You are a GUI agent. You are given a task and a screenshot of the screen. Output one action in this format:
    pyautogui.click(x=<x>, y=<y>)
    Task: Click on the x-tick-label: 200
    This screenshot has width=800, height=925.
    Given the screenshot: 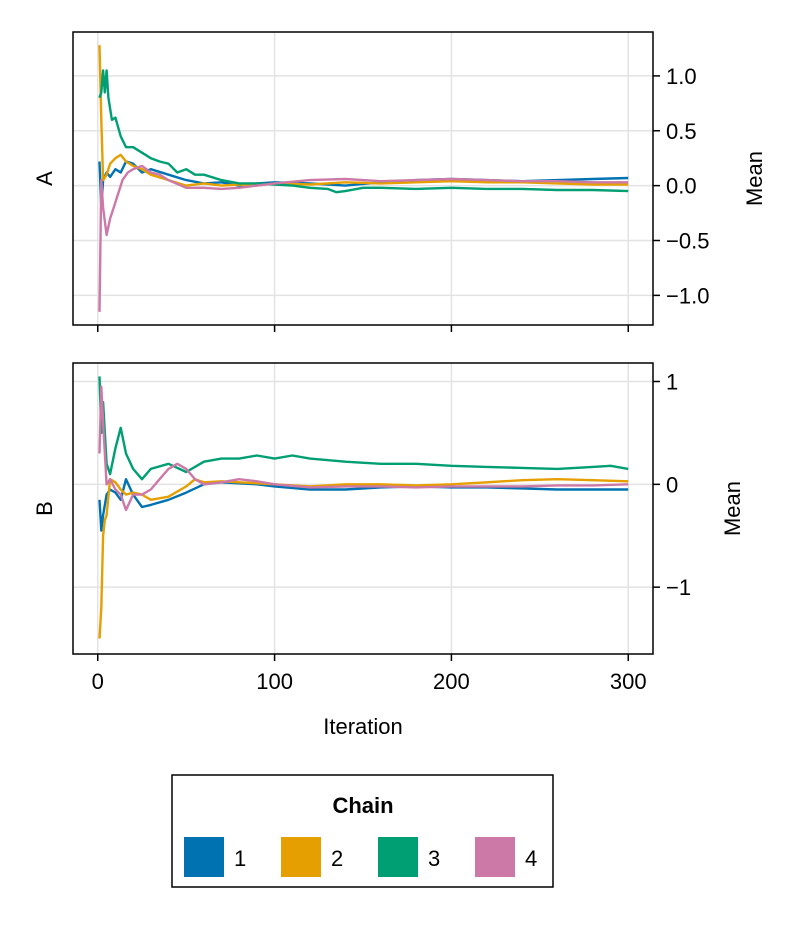 What is the action you would take?
    pyautogui.click(x=451, y=681)
    